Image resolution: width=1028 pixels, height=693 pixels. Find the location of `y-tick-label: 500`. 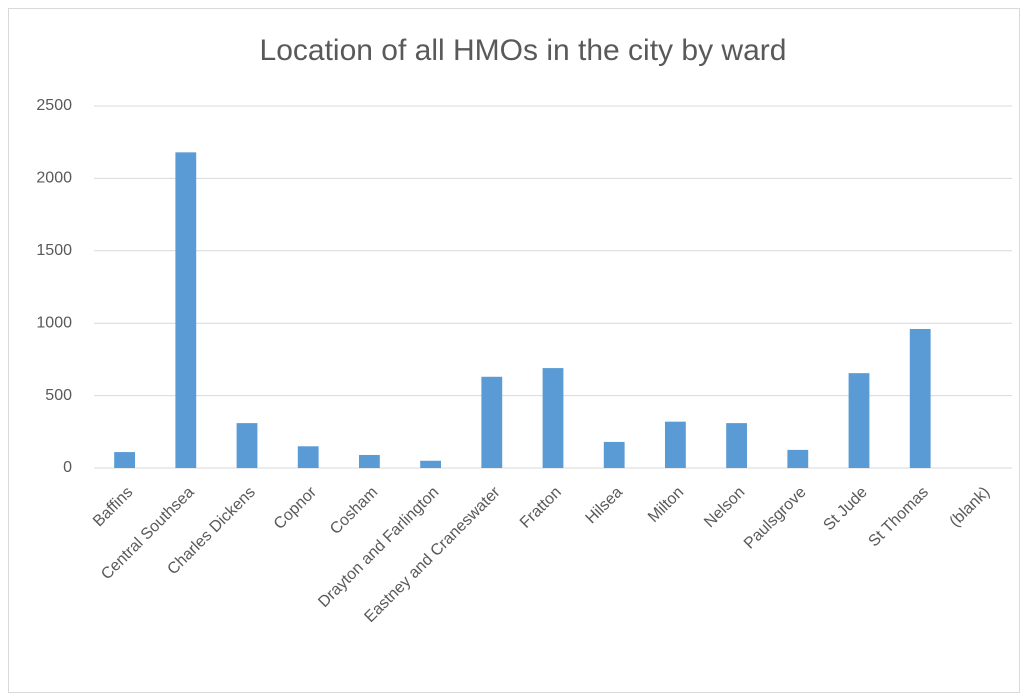

y-tick-label: 500 is located at coordinates (58, 395).